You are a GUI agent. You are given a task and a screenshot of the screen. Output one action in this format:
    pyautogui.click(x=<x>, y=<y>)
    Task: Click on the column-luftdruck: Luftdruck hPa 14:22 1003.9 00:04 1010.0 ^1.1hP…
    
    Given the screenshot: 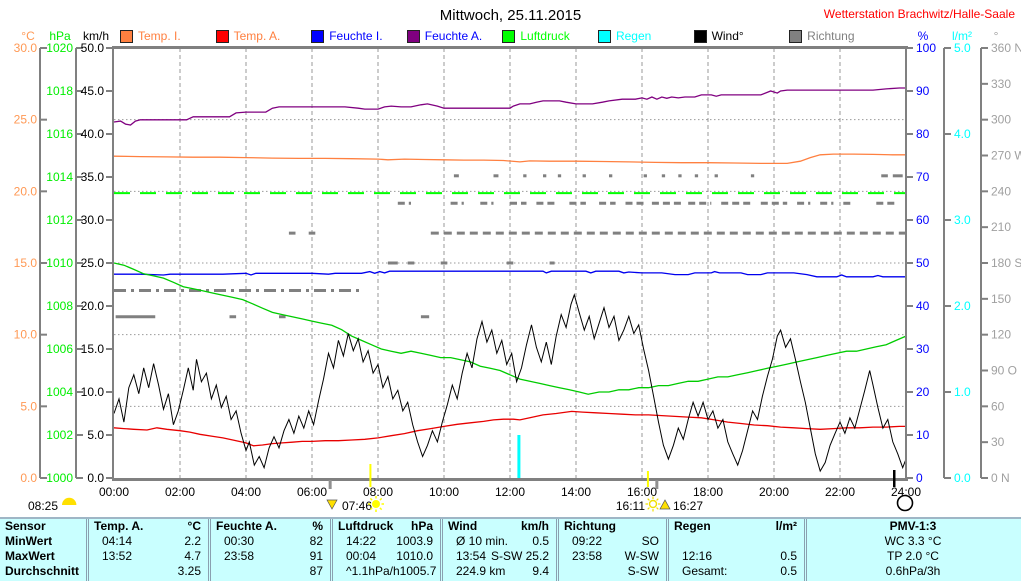 What is the action you would take?
    pyautogui.click(x=385, y=550)
    